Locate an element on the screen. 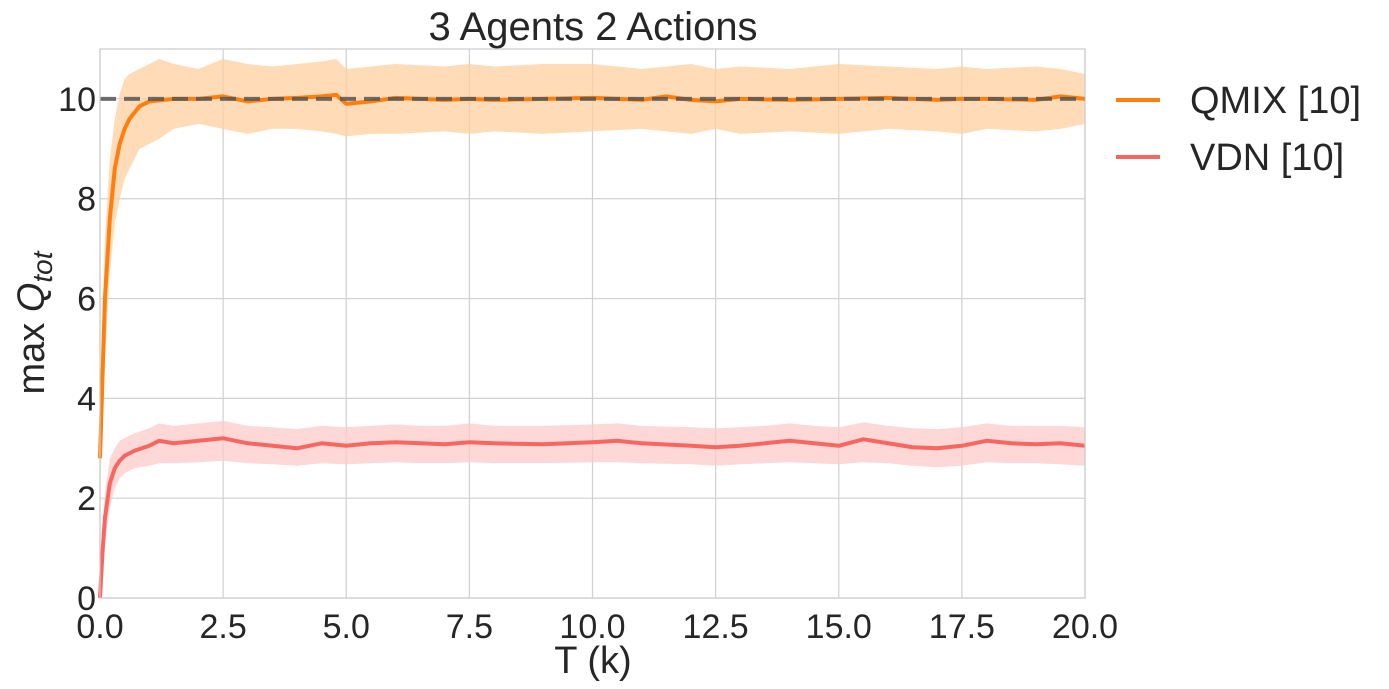 The width and height of the screenshot is (1389, 689). x-tick-label: 15.0 is located at coordinates (839, 627).